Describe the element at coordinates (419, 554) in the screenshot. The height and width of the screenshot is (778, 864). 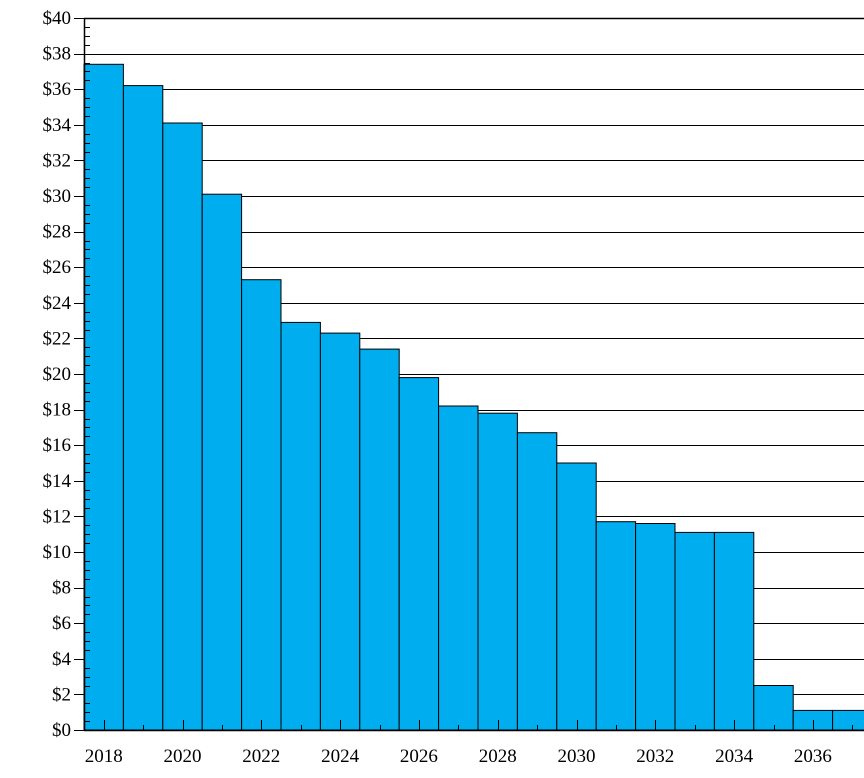
I see `bar-2026` at that location.